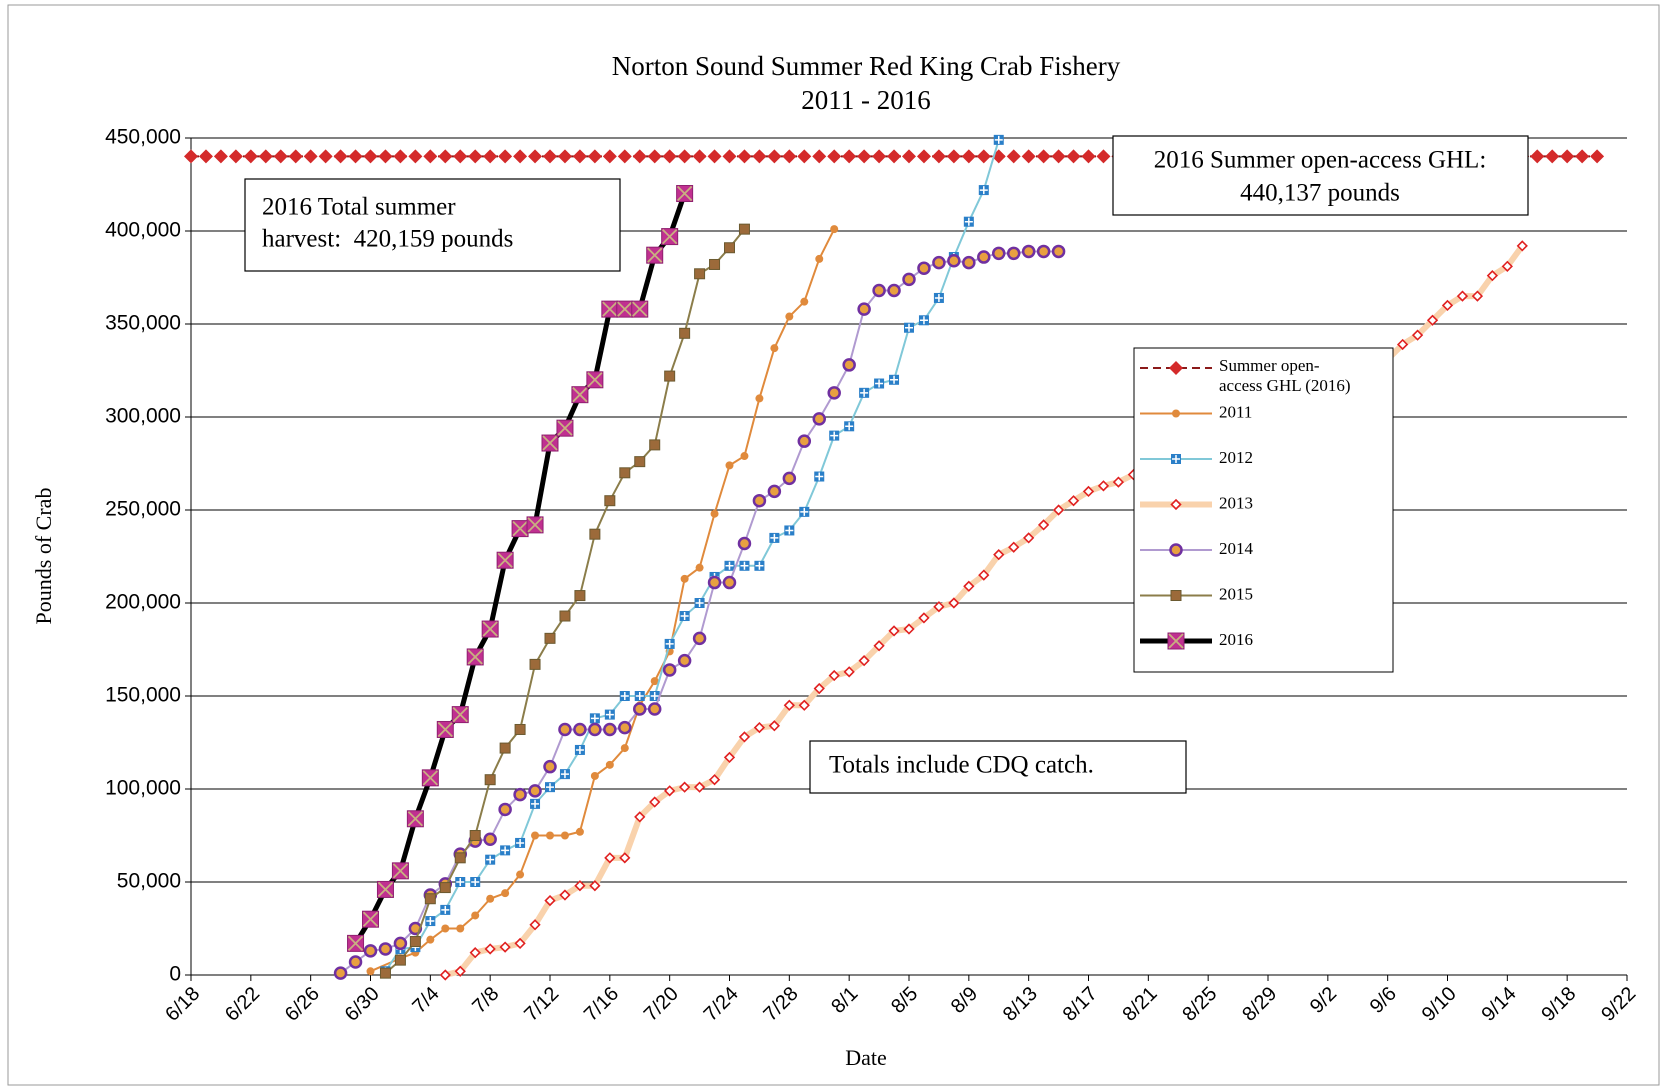 The image size is (1667, 1090). What do you see at coordinates (1285, 385) in the screenshot?
I see `legend-label-line: access GHL (2016)` at bounding box center [1285, 385].